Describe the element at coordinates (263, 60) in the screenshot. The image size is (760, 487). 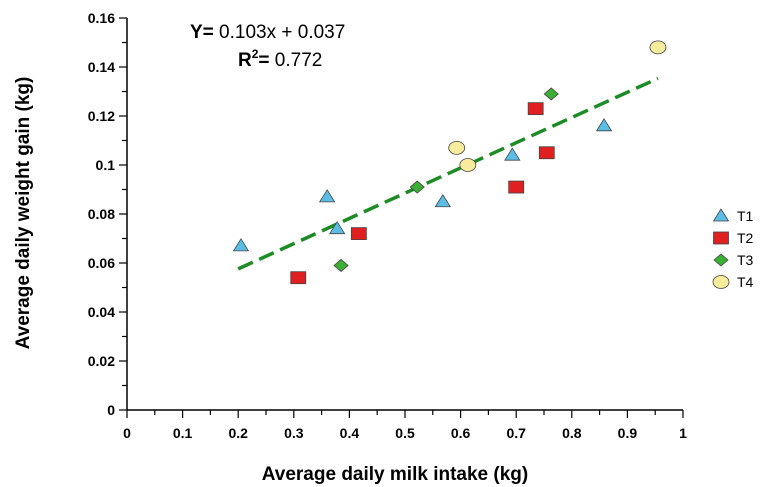
I see `r-squared-equals: =` at that location.